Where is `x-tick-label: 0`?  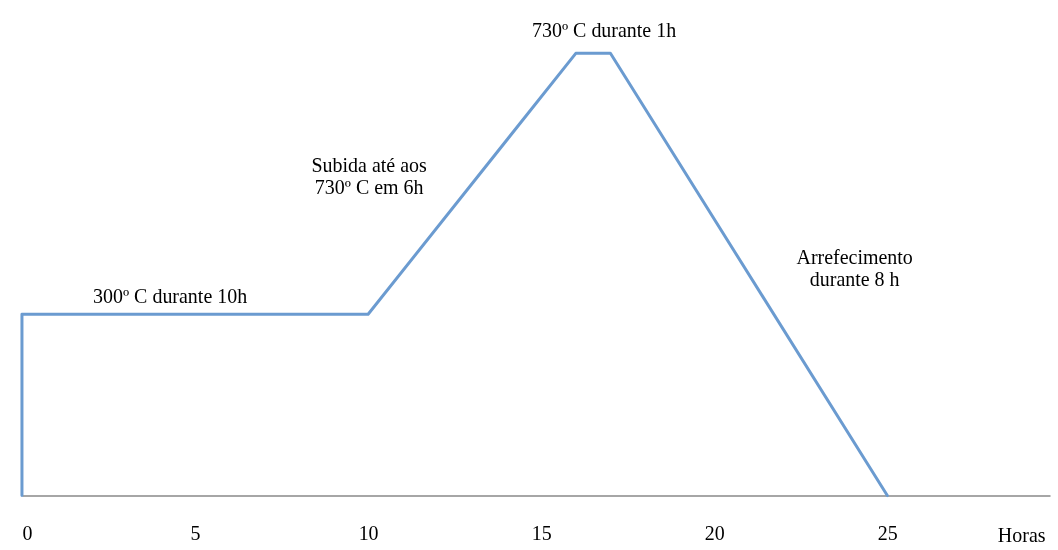
x-tick-label: 0 is located at coordinates (27, 533).